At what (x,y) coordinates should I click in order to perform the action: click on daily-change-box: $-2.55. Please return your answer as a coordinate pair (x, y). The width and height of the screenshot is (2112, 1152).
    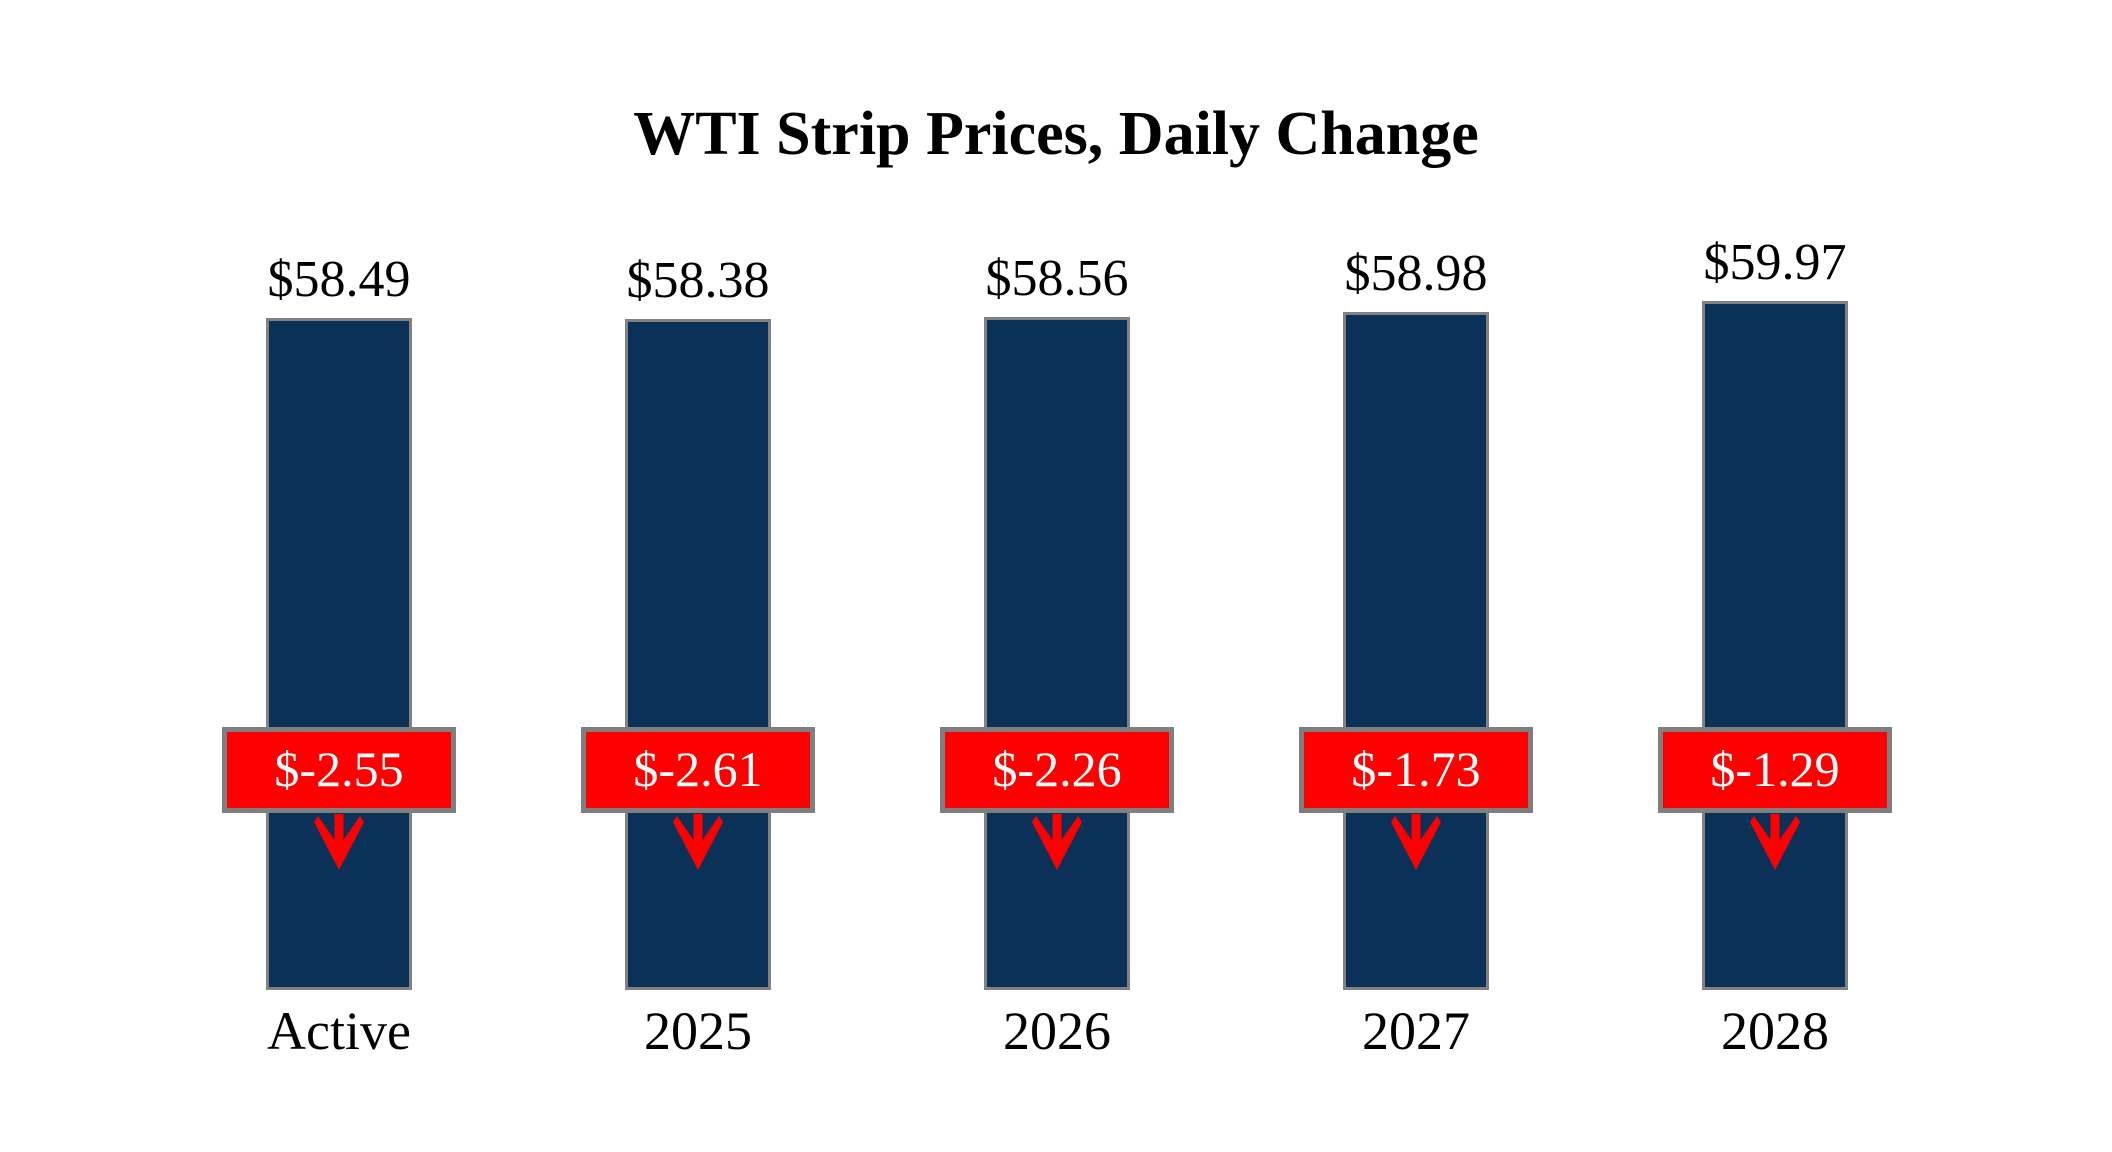
    Looking at the image, I should click on (339, 770).